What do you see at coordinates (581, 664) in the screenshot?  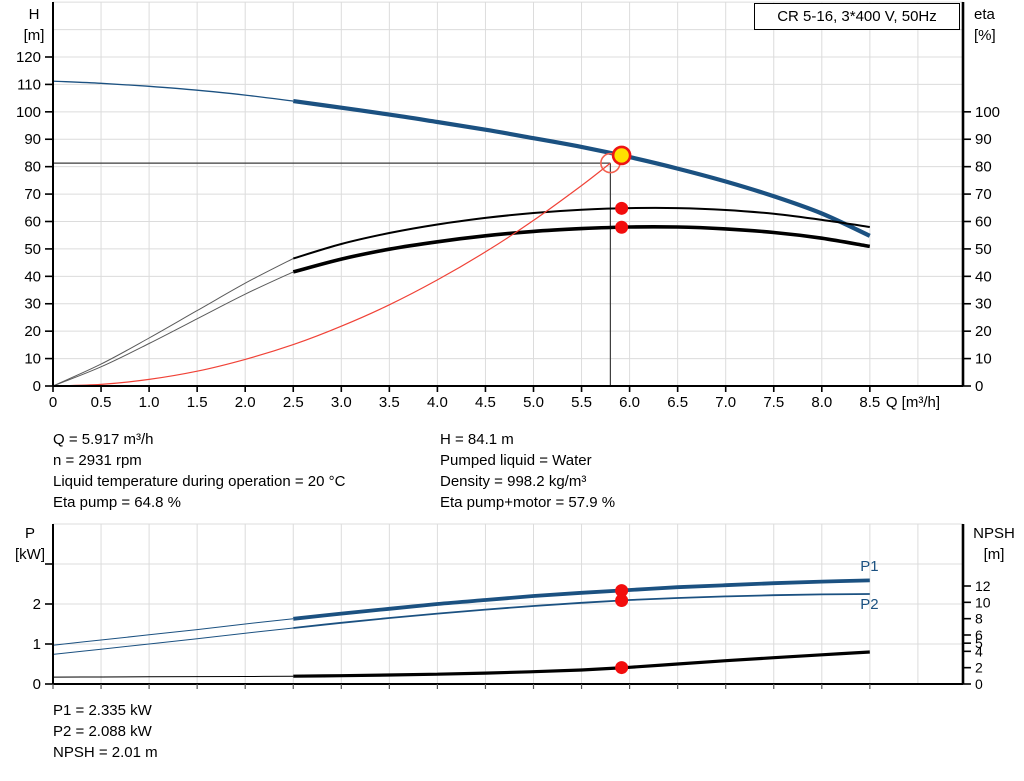 I see `npsh-curve` at bounding box center [581, 664].